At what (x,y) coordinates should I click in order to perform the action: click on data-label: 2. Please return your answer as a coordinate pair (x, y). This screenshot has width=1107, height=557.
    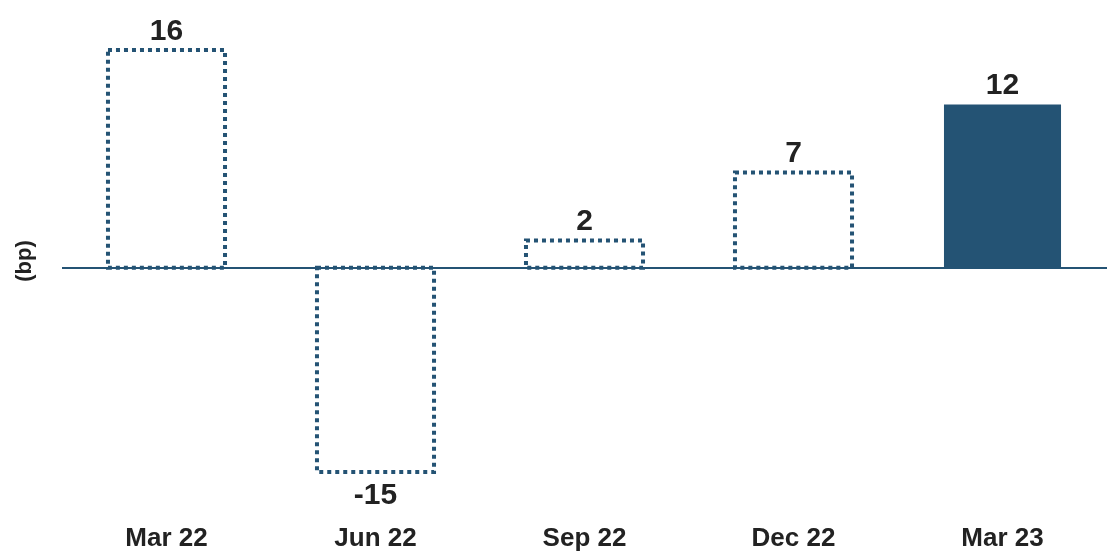
    Looking at the image, I should click on (584, 220).